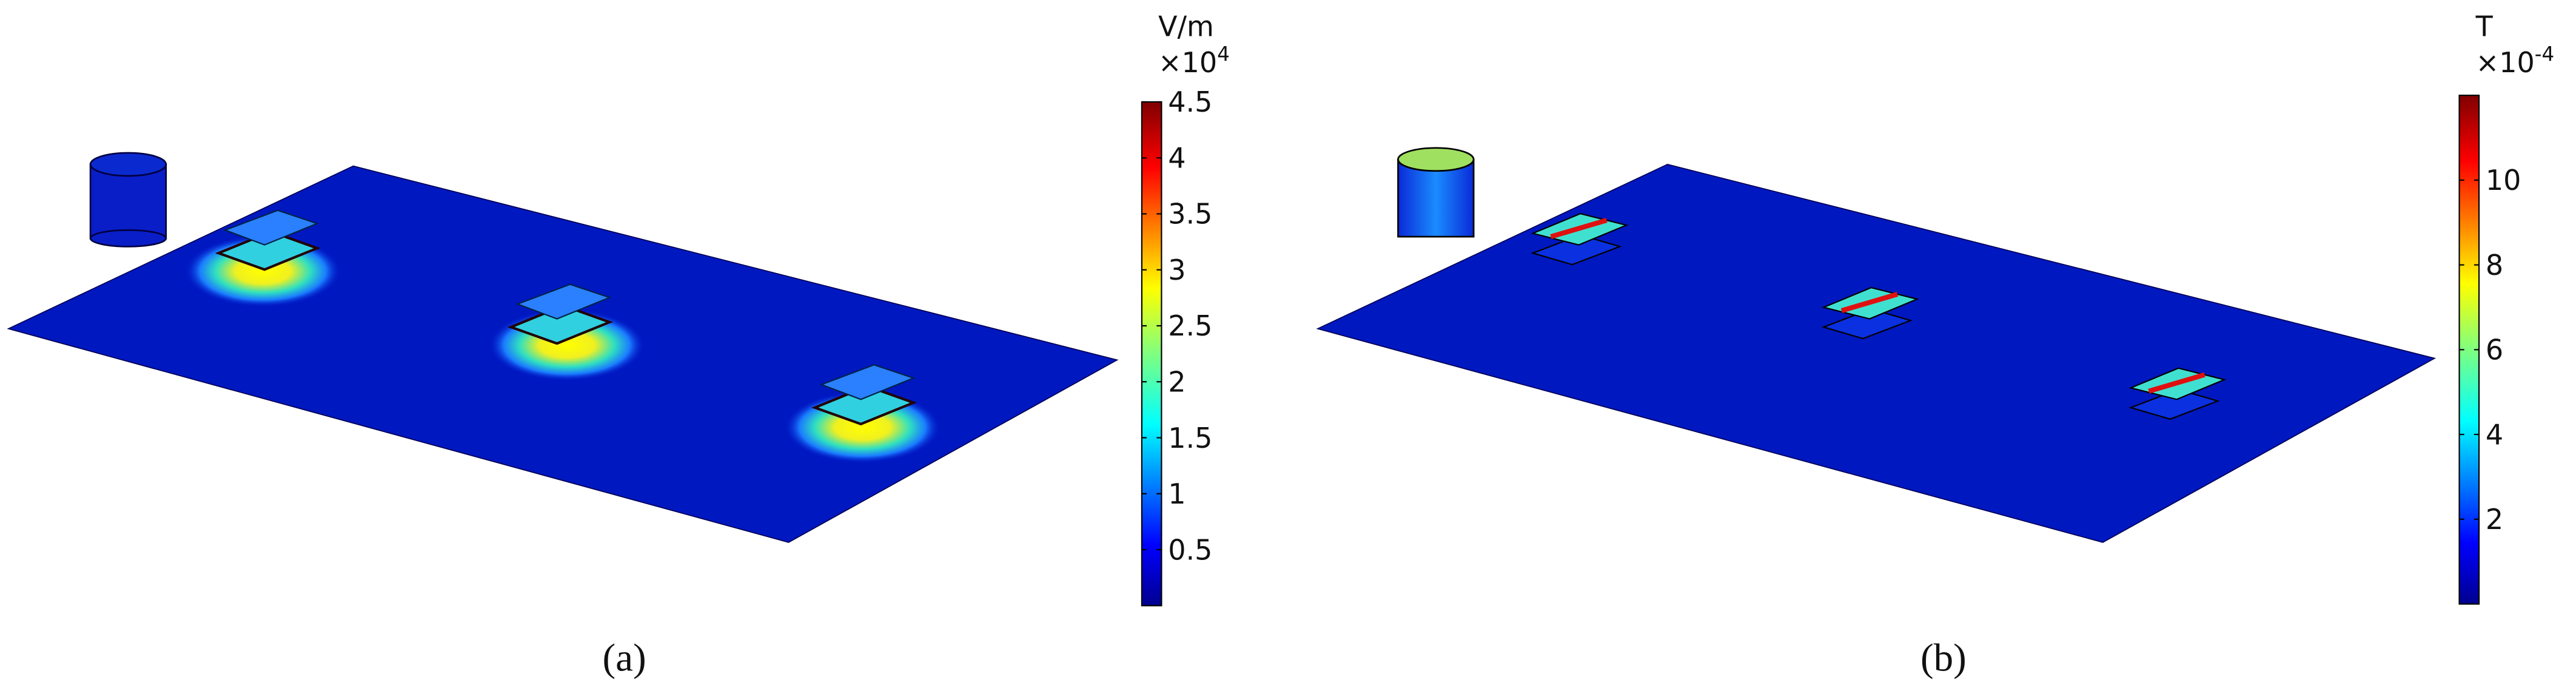  Describe the element at coordinates (2494, 350) in the screenshot. I see `tick-label: 6` at that location.